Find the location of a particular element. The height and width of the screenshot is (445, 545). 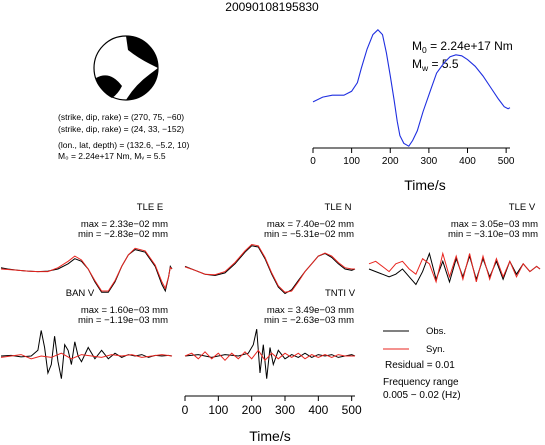

freq-title: Frequency range is located at coordinates (421, 382).